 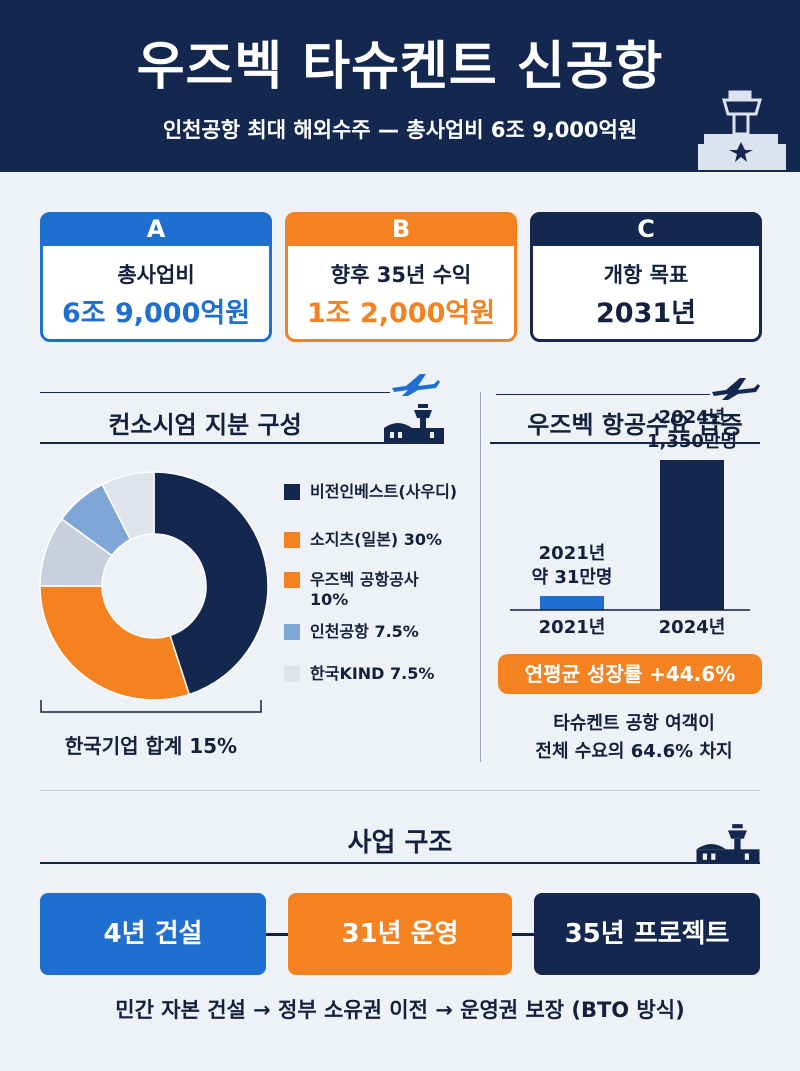 I want to click on legend-label: 한국KIND 7.5%, so click(x=405, y=674).